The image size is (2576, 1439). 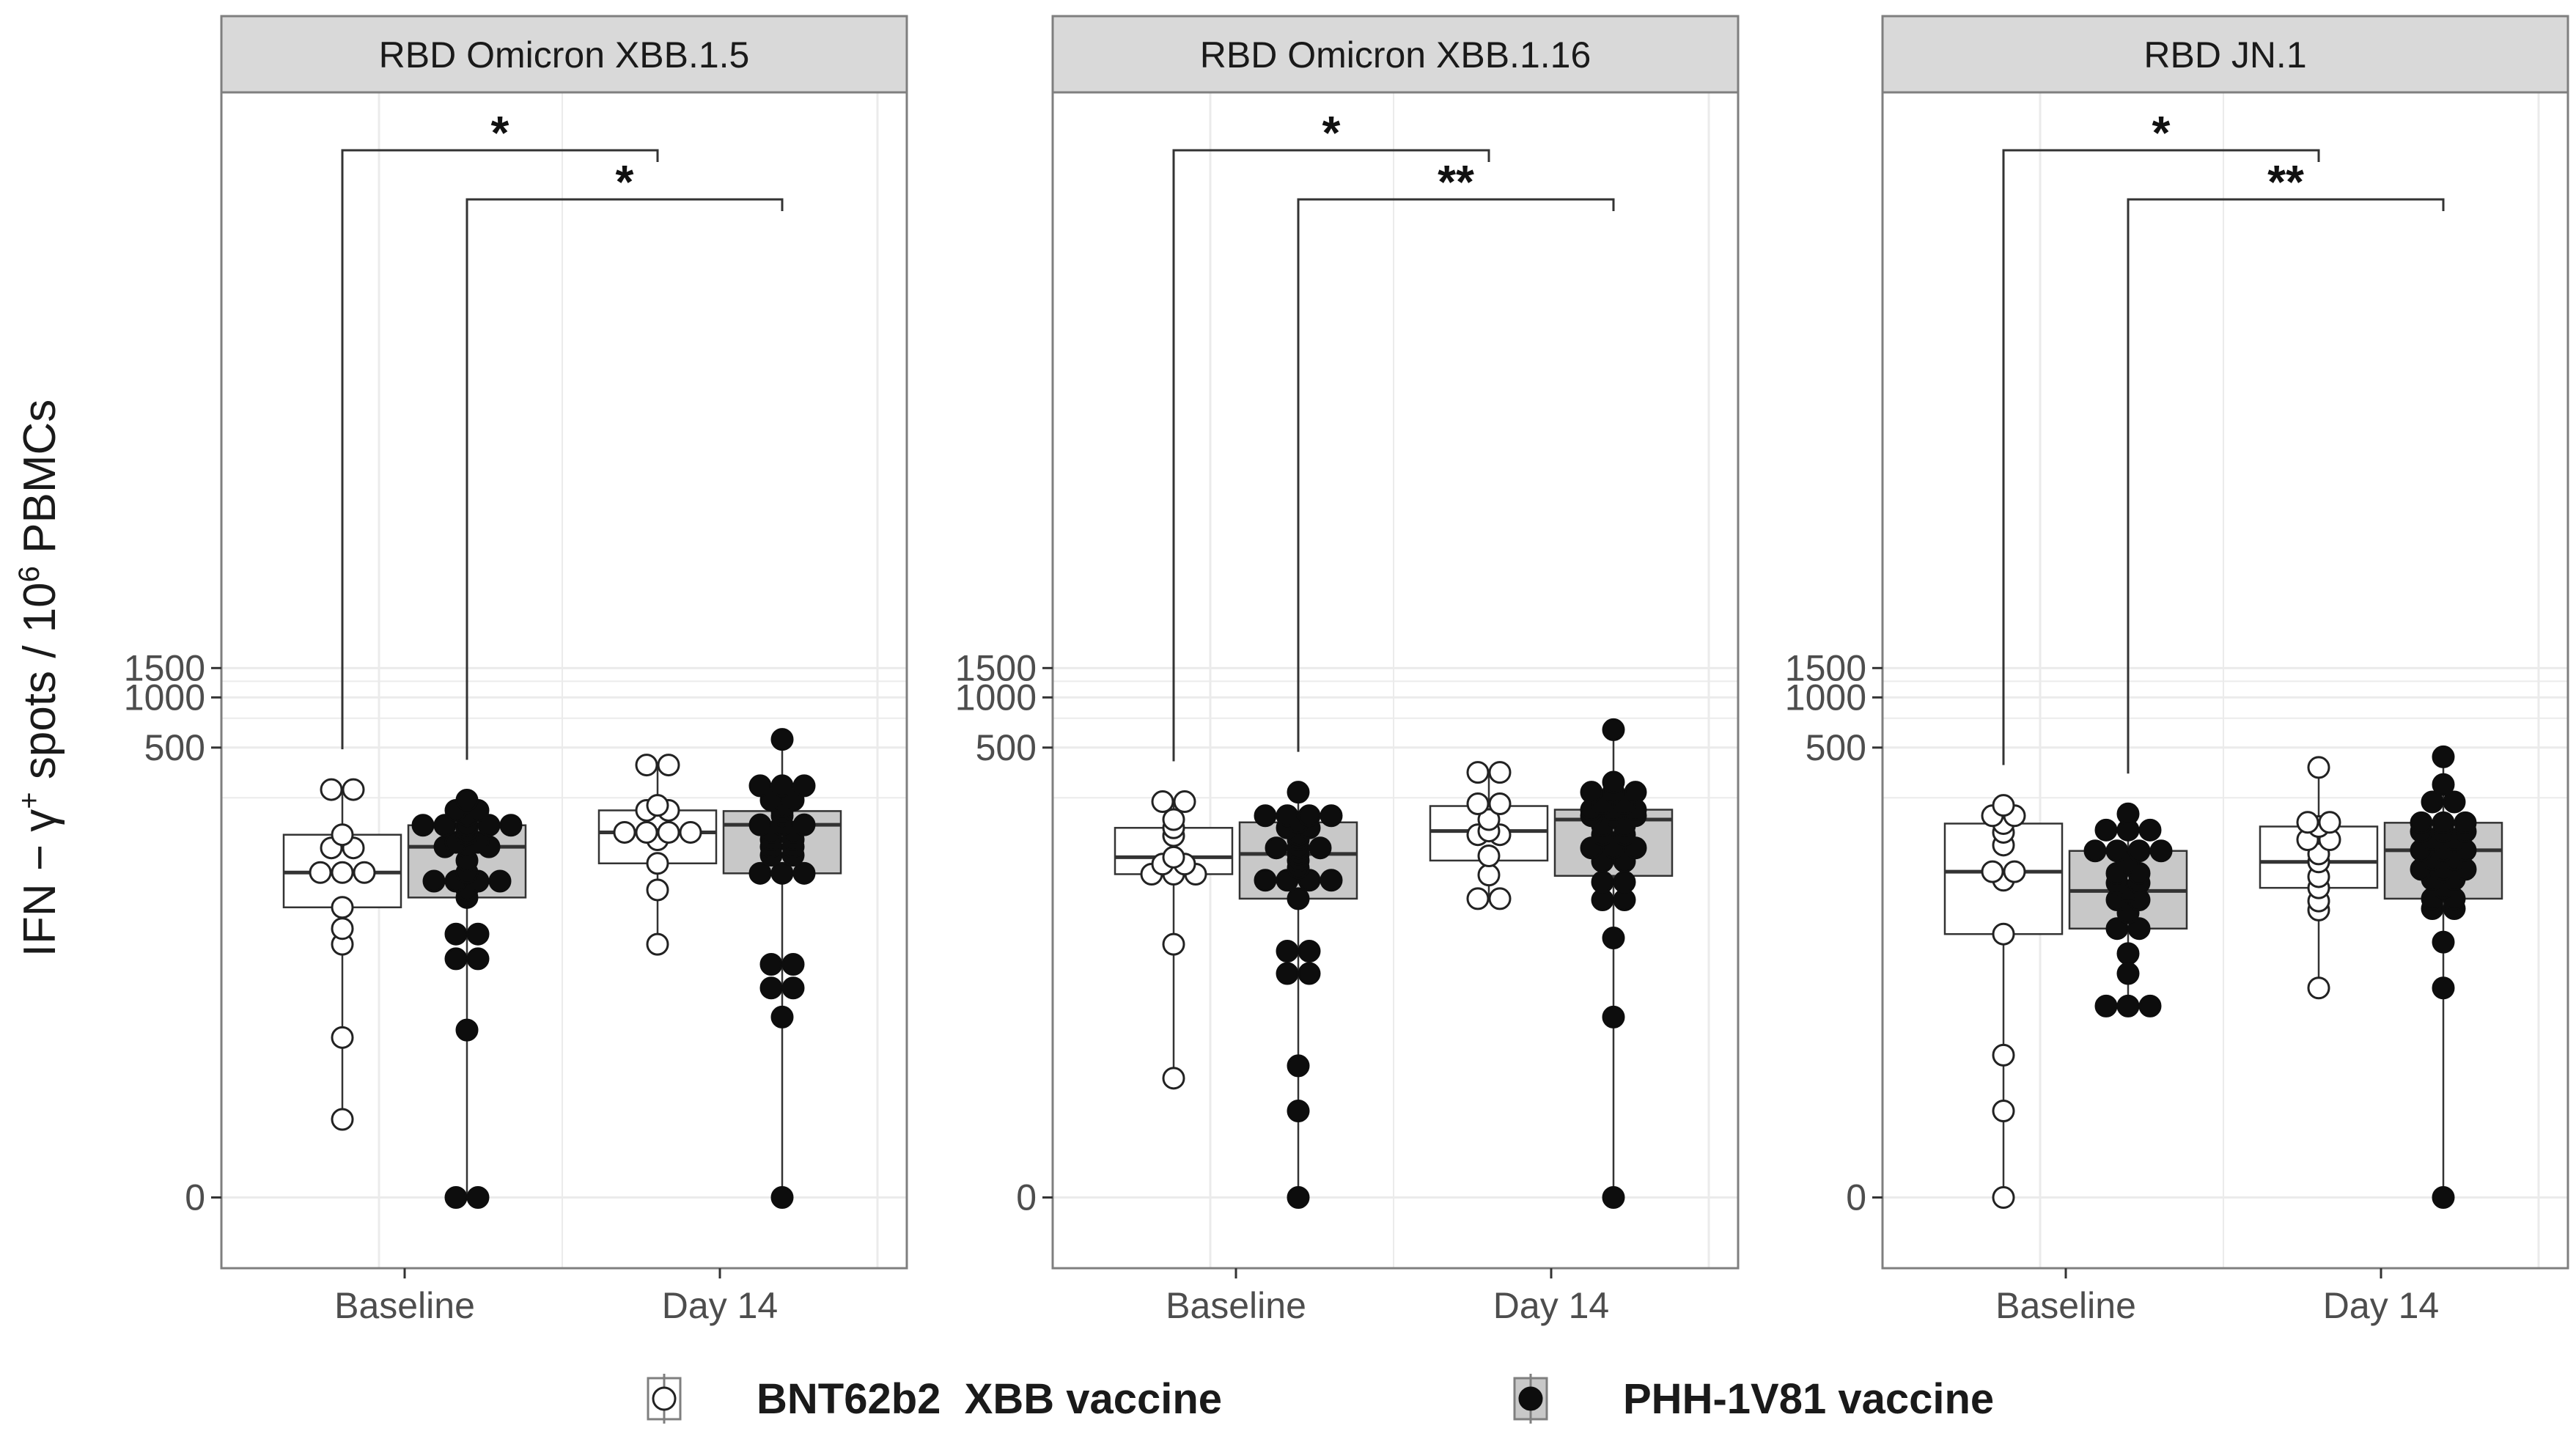 What do you see at coordinates (1808, 1399) in the screenshot?
I see `legend-label-phh: PHH-1V81 vaccine` at bounding box center [1808, 1399].